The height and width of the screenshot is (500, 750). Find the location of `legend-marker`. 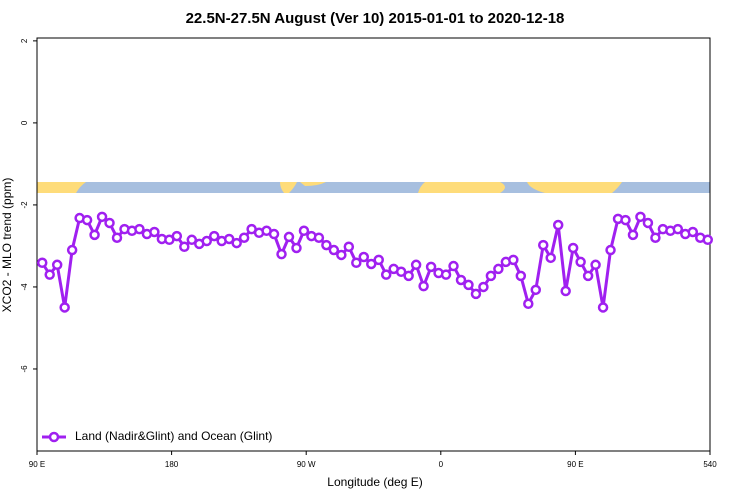

legend-marker is located at coordinates (54, 437).